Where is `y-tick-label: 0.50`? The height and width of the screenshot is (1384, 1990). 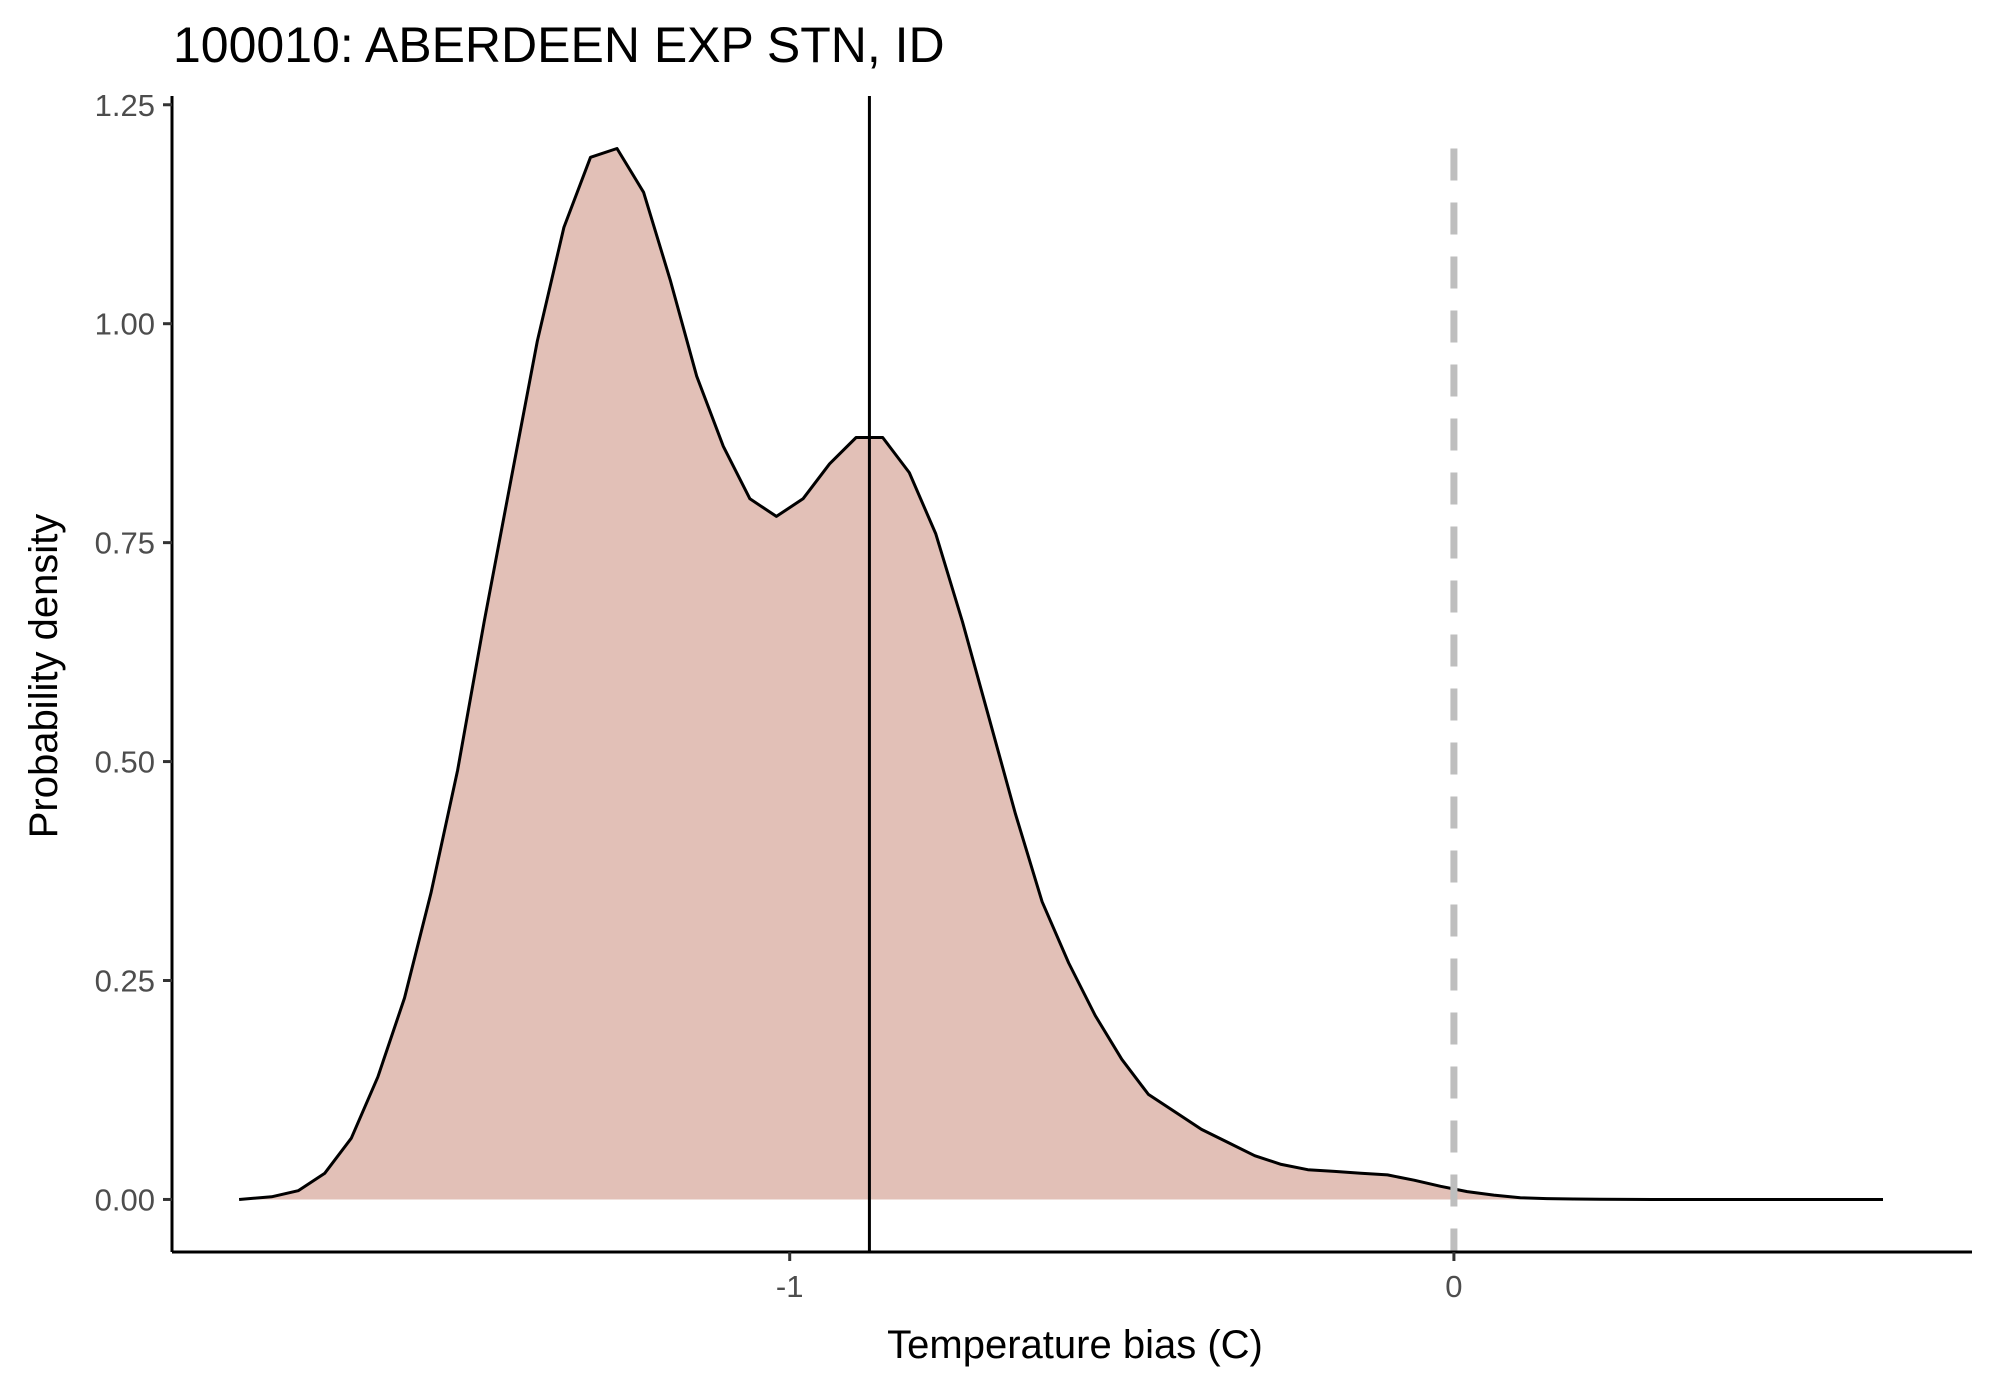
y-tick-label: 0.50 is located at coordinates (125, 762).